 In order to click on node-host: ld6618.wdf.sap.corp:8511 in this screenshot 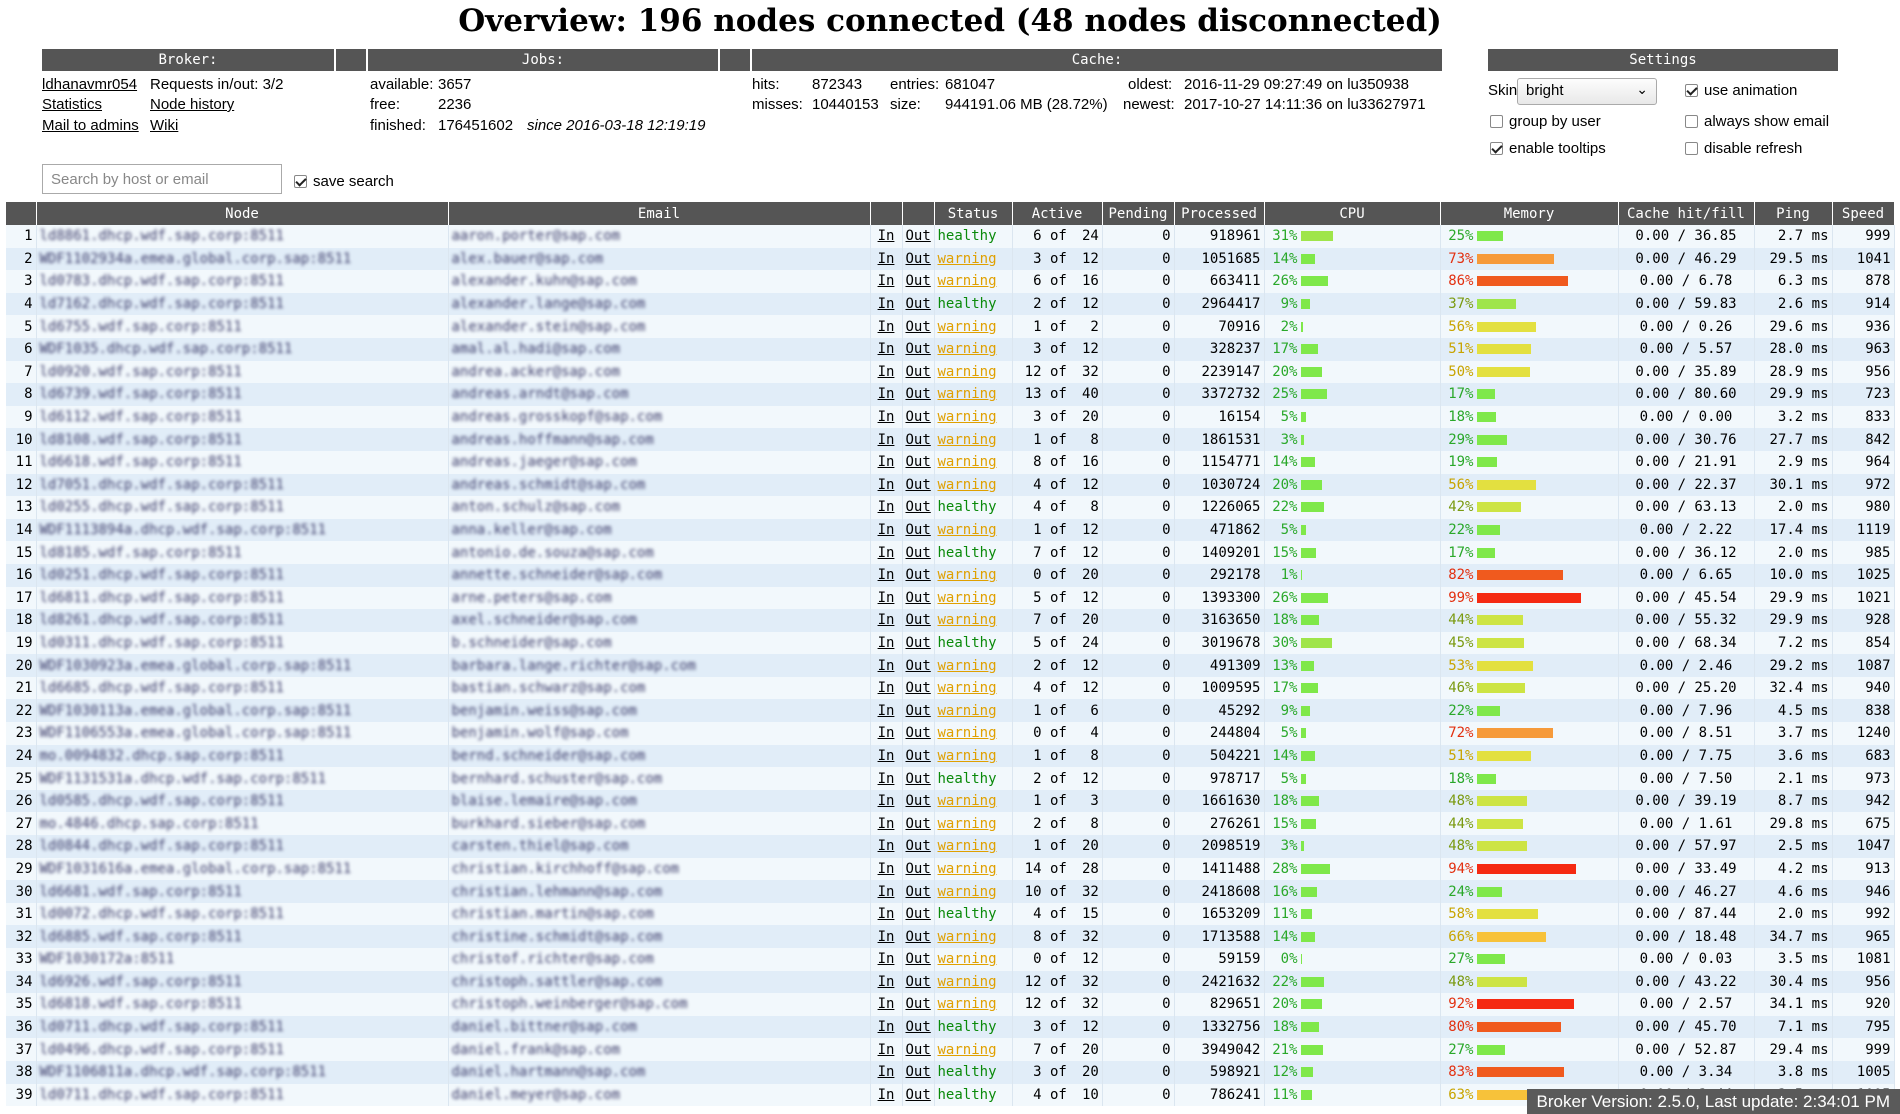, I will do `click(140, 462)`.